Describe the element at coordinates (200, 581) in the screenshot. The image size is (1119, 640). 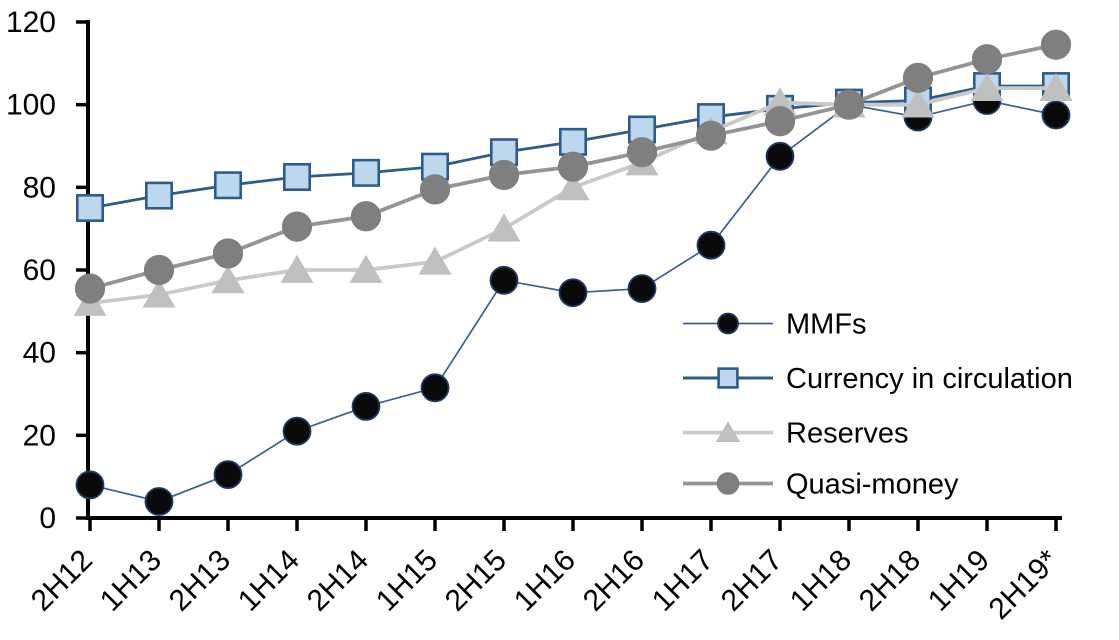
I see `x-tick-label: 2H13` at that location.